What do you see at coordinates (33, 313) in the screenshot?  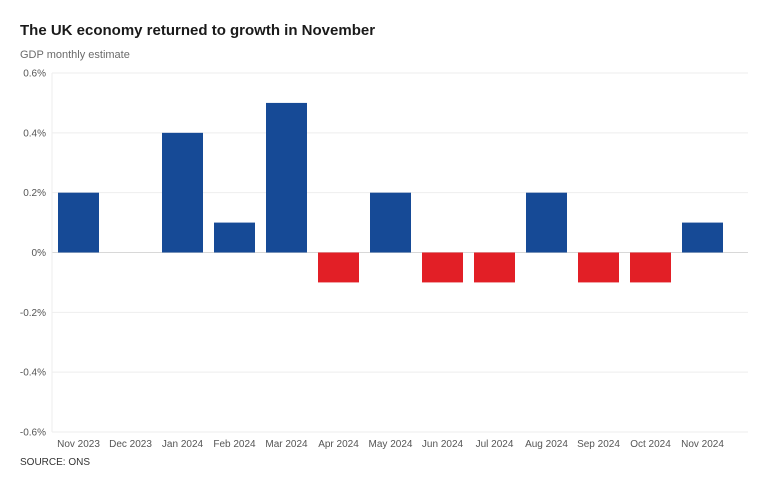 I see `y-tick-label: -0.2%` at bounding box center [33, 313].